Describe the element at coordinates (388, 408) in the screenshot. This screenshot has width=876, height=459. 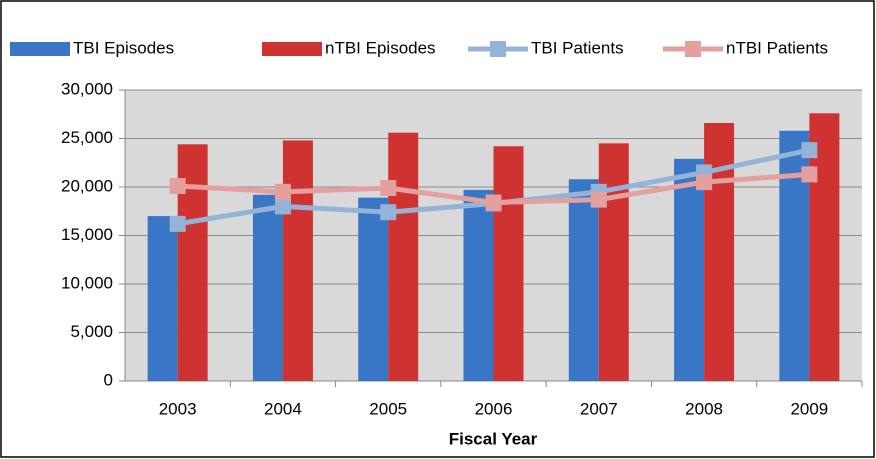
I see `x-tick-label: 2005` at that location.